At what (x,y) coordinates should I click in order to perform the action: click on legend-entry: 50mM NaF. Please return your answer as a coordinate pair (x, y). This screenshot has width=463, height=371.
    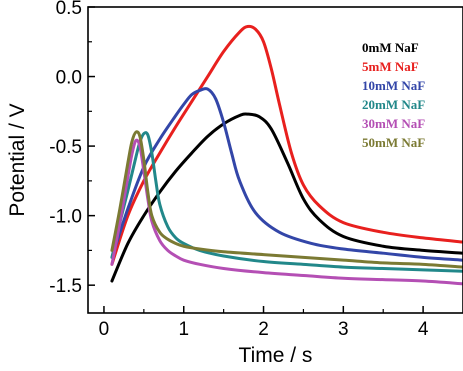
    Looking at the image, I should click on (393, 142).